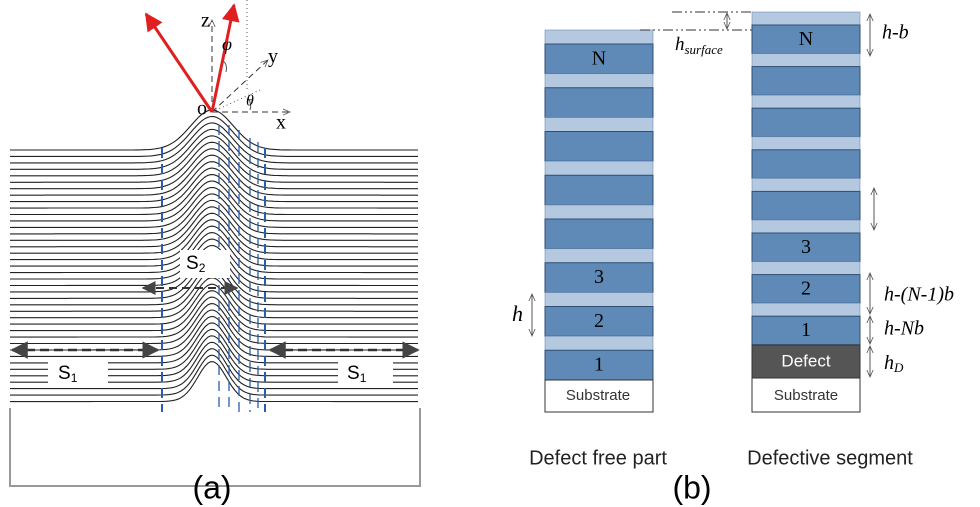  What do you see at coordinates (217, 56) in the screenshot?
I see `axes` at bounding box center [217, 56].